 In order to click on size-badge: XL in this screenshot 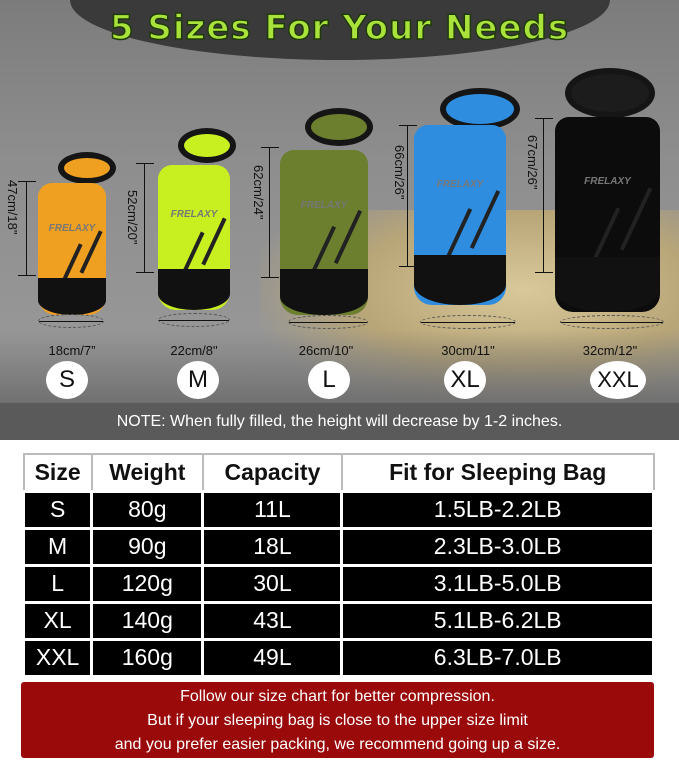, I will do `click(465, 380)`.